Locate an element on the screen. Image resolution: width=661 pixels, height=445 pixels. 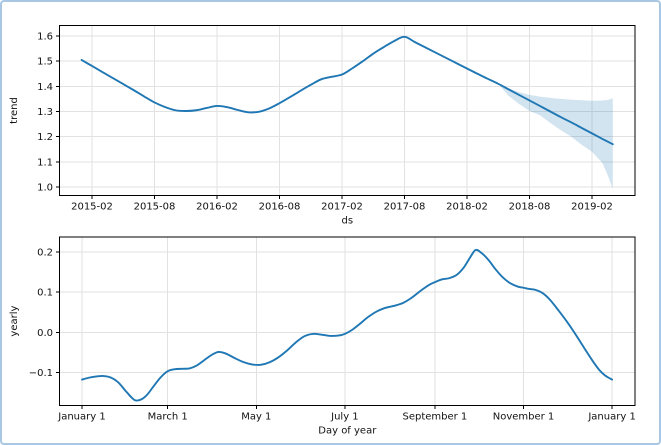
x-tick-label: 2018-08 is located at coordinates (530, 207).